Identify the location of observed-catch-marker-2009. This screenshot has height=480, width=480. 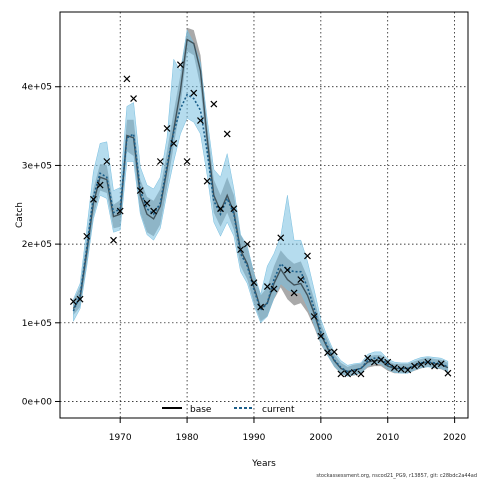
(381, 360).